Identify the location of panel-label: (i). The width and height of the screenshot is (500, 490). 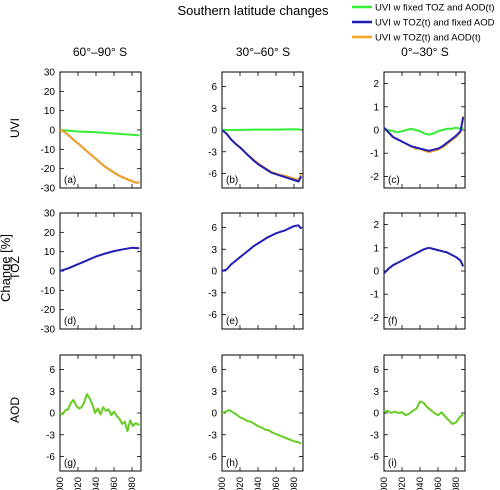
(392, 463).